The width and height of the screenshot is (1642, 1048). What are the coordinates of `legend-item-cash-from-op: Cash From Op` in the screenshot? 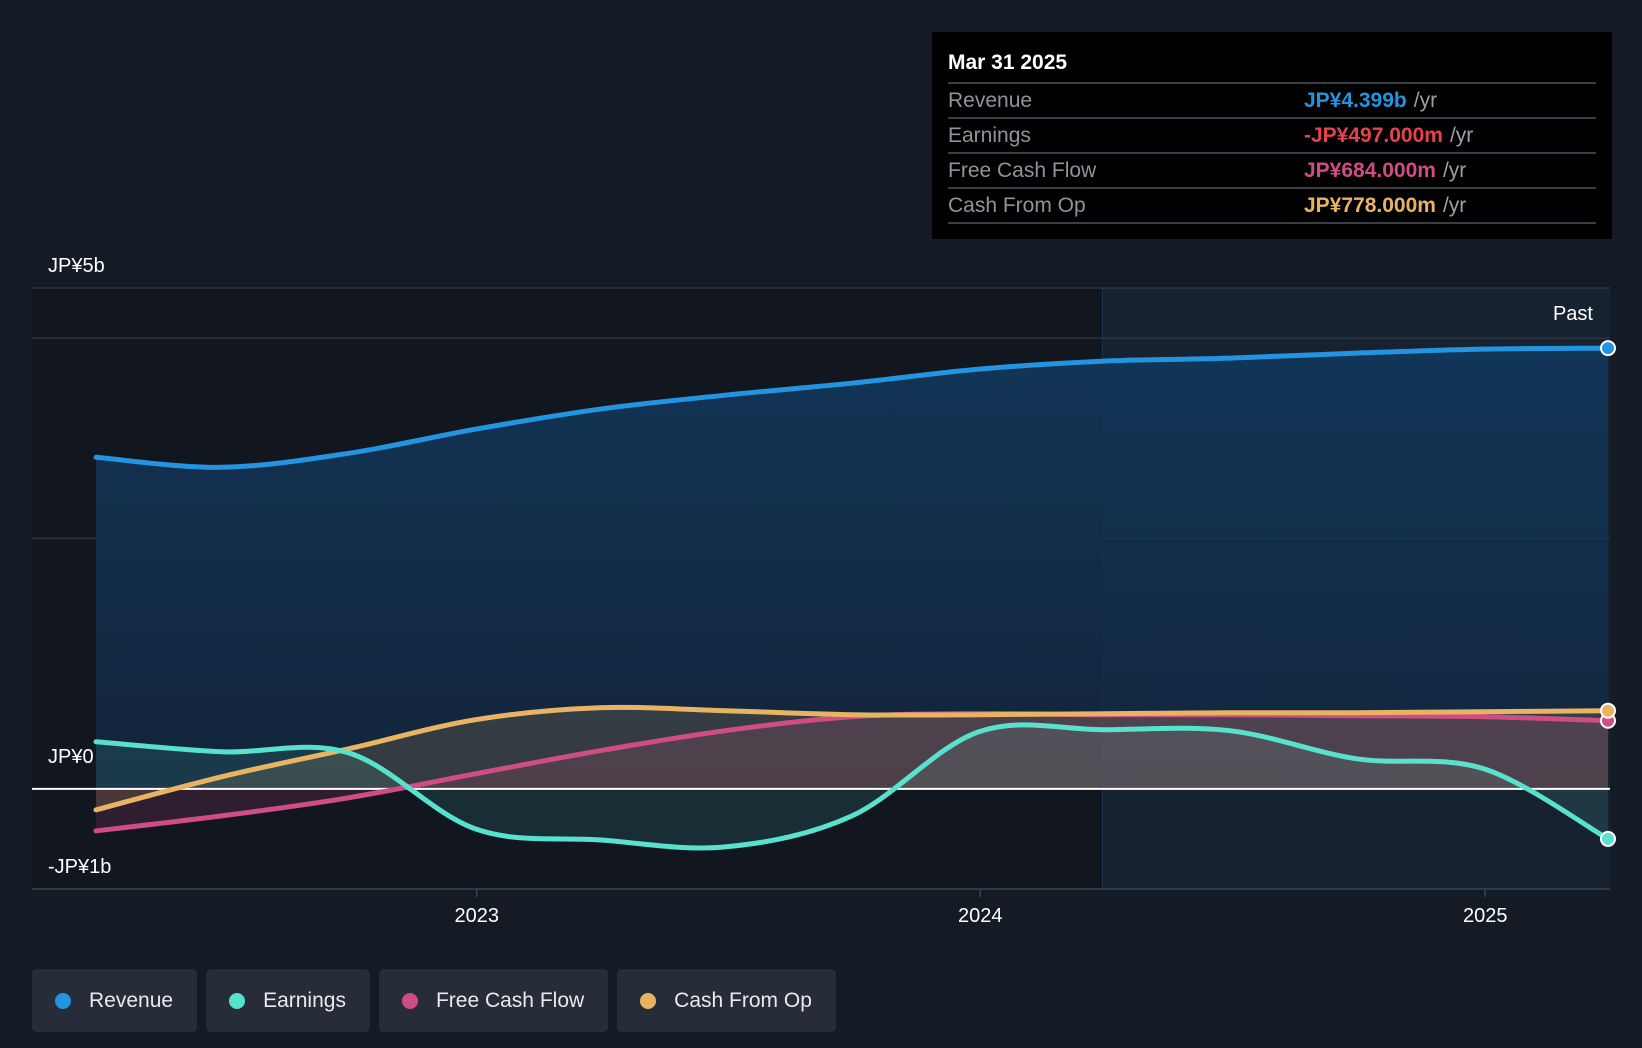 It's located at (726, 1000).